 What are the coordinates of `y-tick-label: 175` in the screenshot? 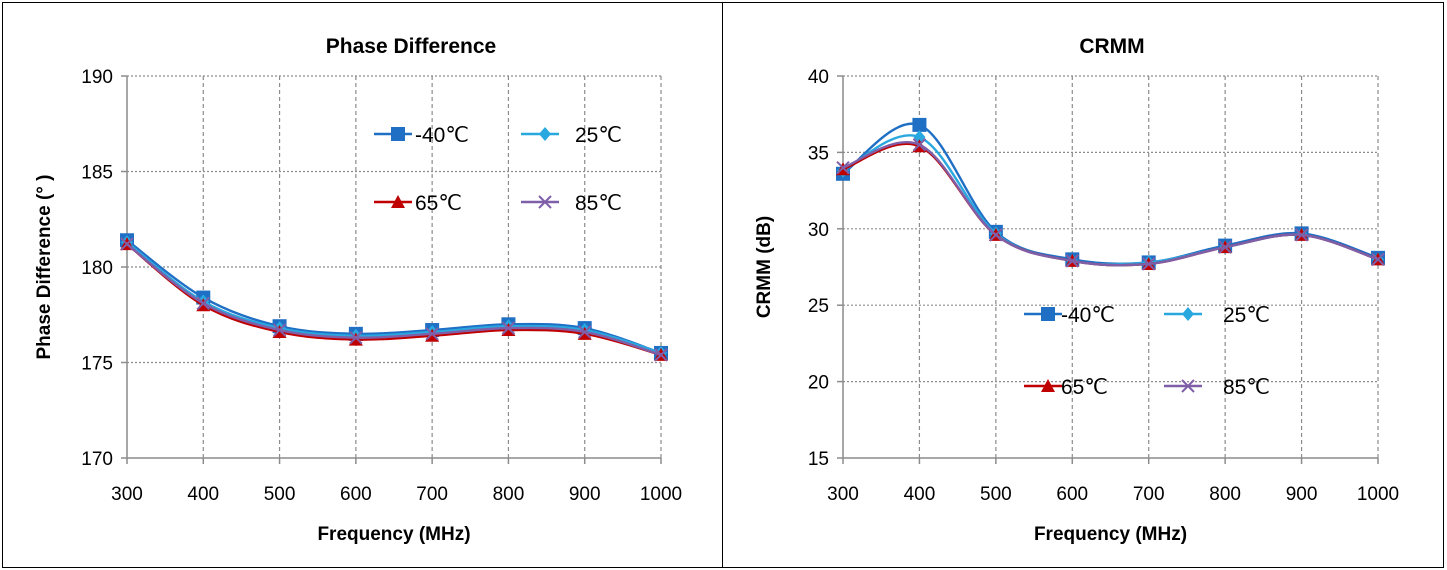 It's located at (97, 364).